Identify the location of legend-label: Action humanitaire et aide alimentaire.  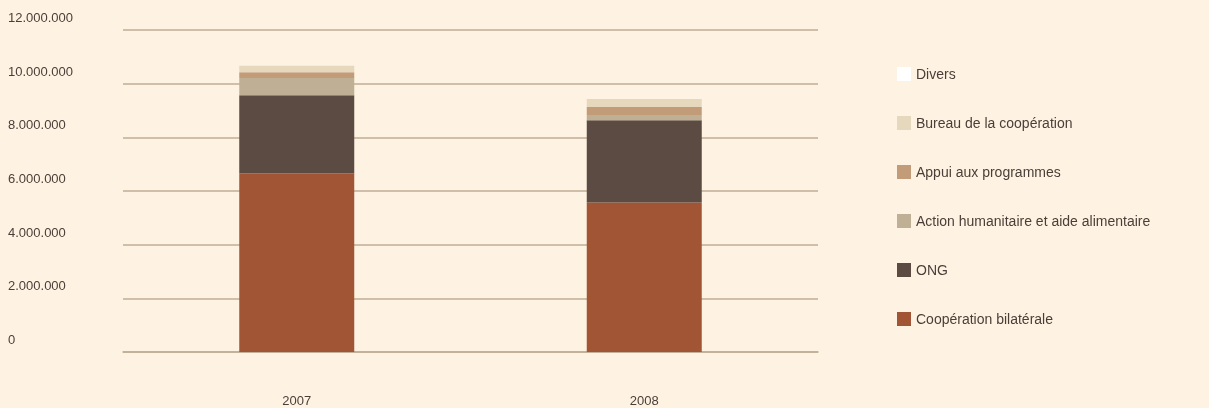
(1033, 221).